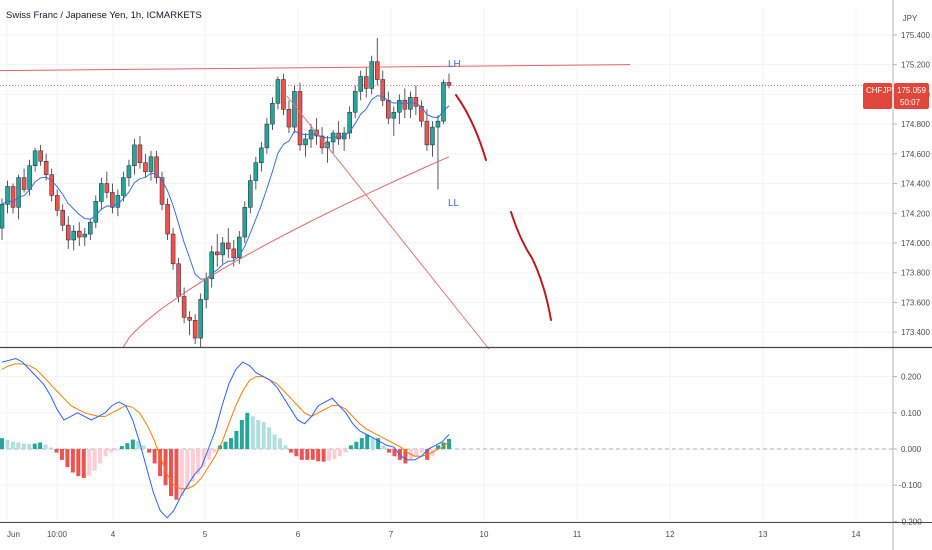 Image resolution: width=932 pixels, height=550 pixels. What do you see at coordinates (113, 534) in the screenshot?
I see `time-tick-label: 4` at bounding box center [113, 534].